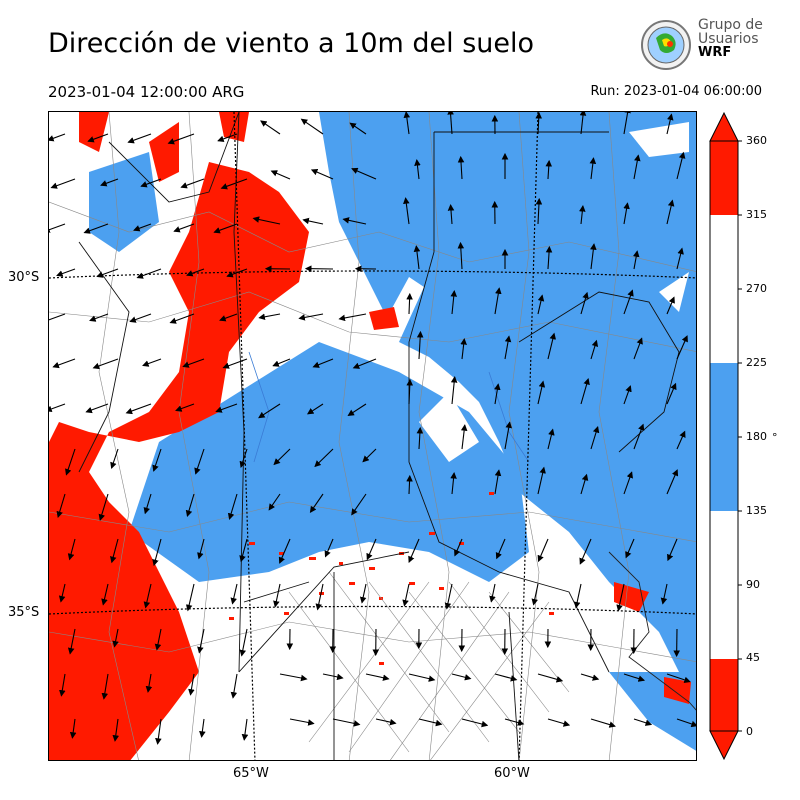  Describe the element at coordinates (24, 277) in the screenshot. I see `lat-label-30s: 30°S` at that location.